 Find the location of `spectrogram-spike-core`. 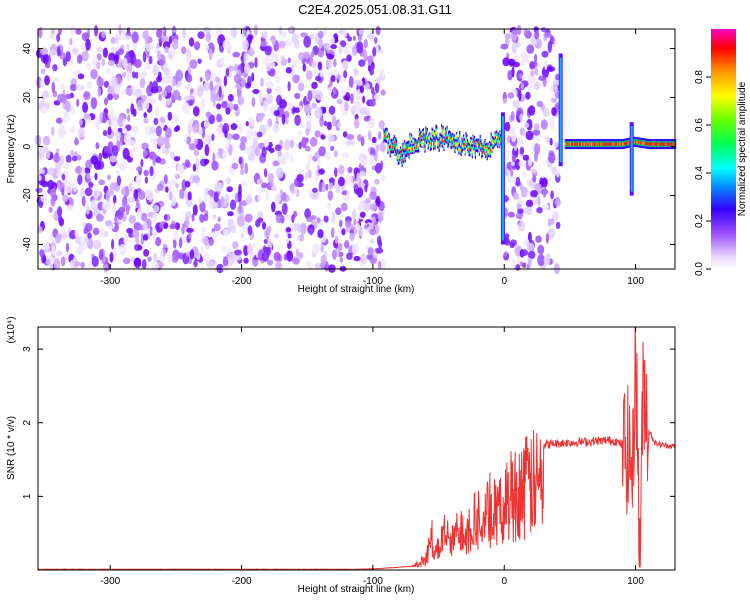

spectrogram-spike-core is located at coordinates (560, 110).